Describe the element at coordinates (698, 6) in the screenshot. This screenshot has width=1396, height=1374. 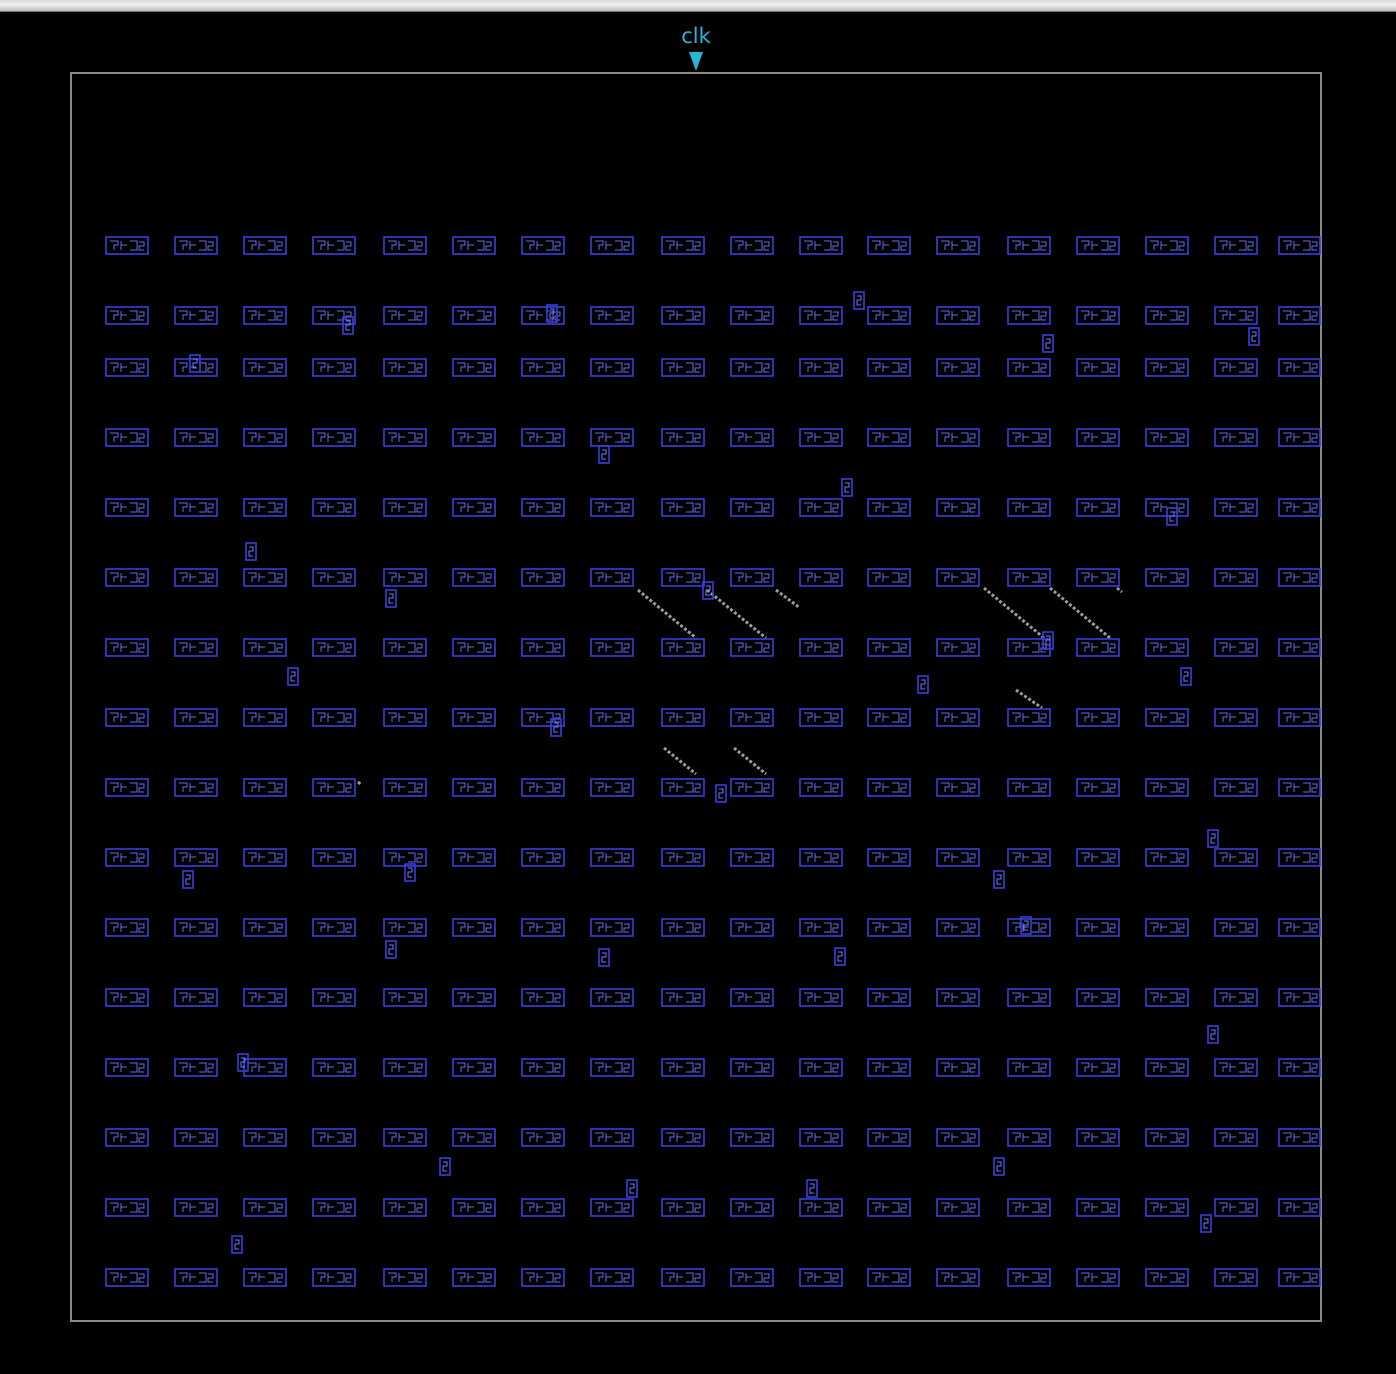
I see `window-title-bar` at that location.